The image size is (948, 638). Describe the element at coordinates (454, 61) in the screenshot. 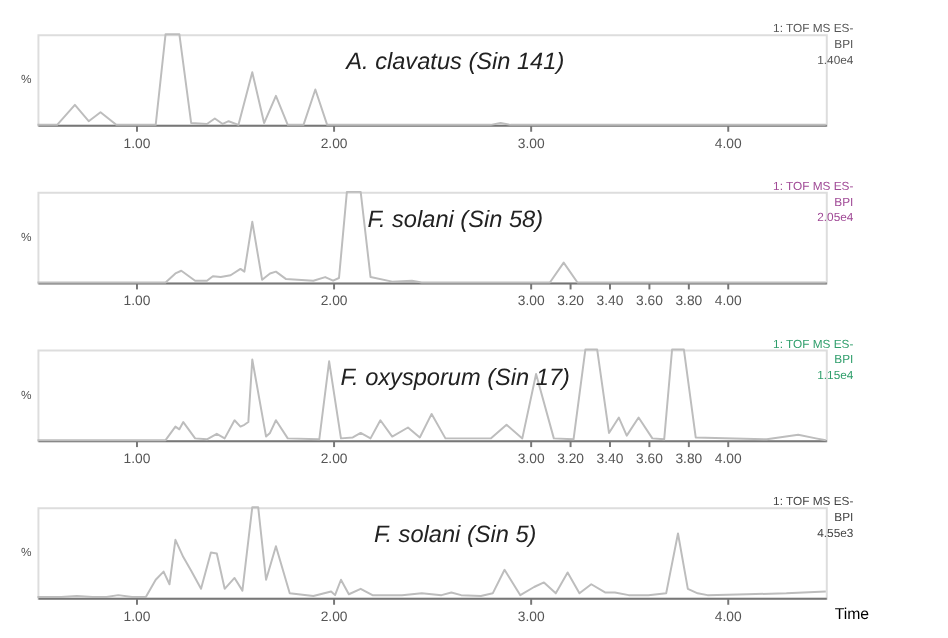

I see `annotation: A. clavatus (Sin 141)` at that location.